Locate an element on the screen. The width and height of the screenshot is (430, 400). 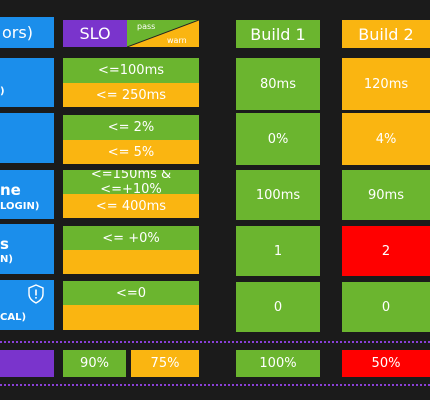
metric-sub-row4: N) is located at coordinates (6, 259).